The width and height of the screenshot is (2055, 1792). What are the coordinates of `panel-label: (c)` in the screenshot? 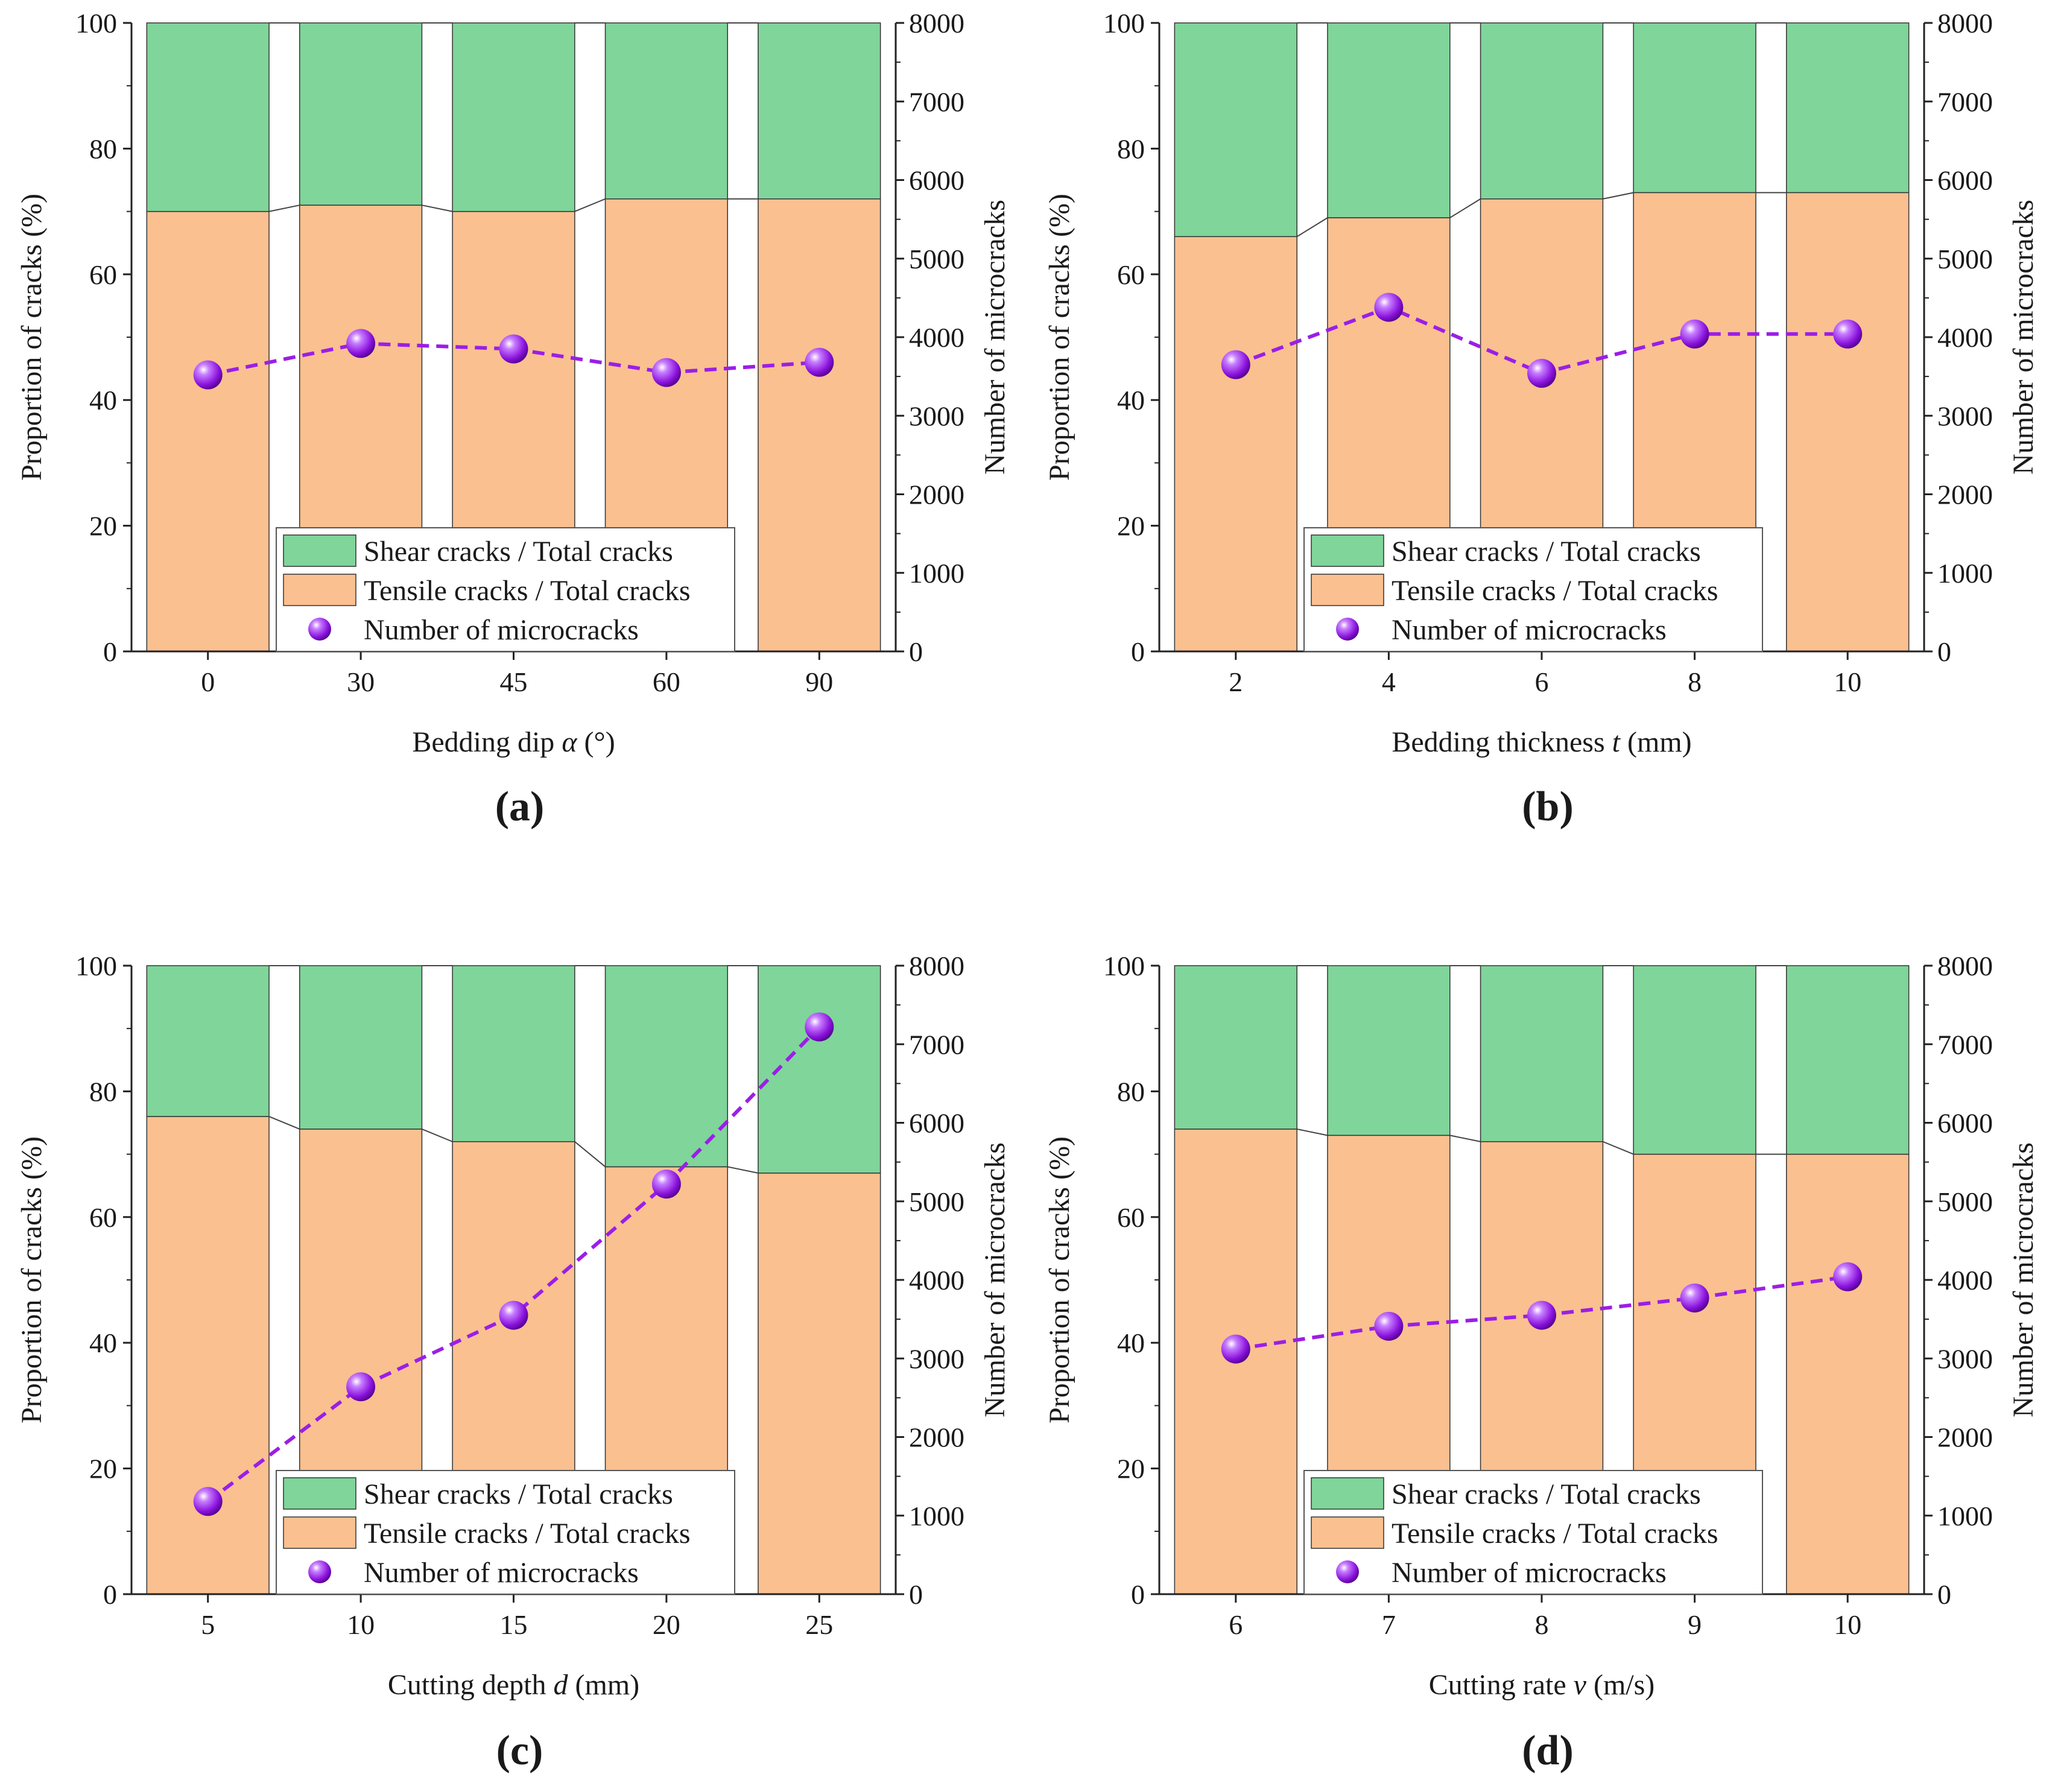 It's located at (520, 1751).